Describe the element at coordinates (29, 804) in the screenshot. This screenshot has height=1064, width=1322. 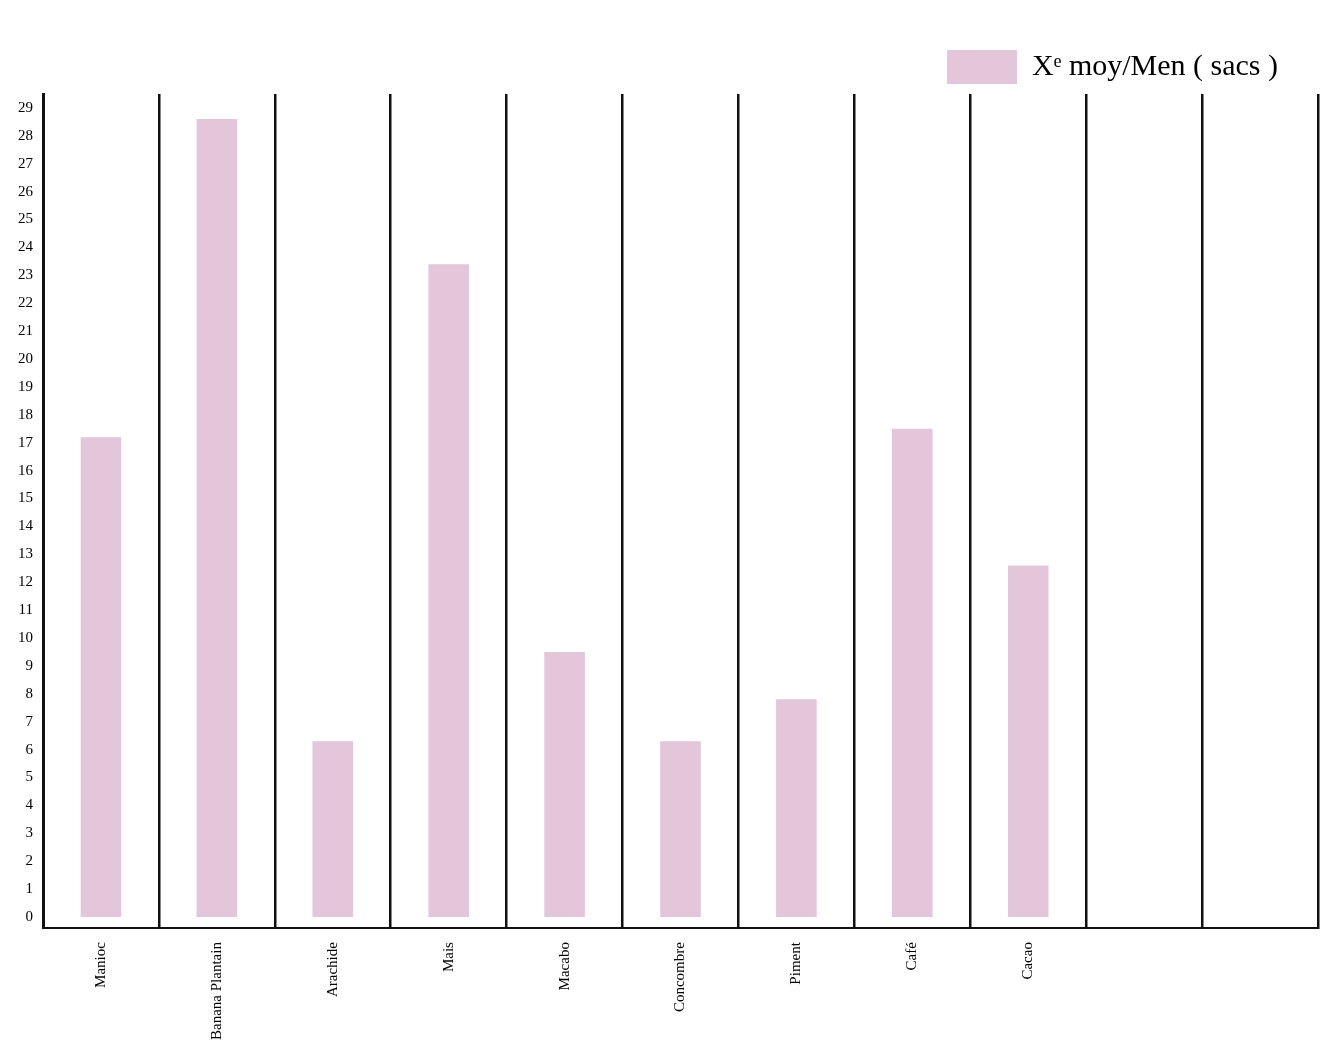
I see `y-tick-label: 4` at that location.